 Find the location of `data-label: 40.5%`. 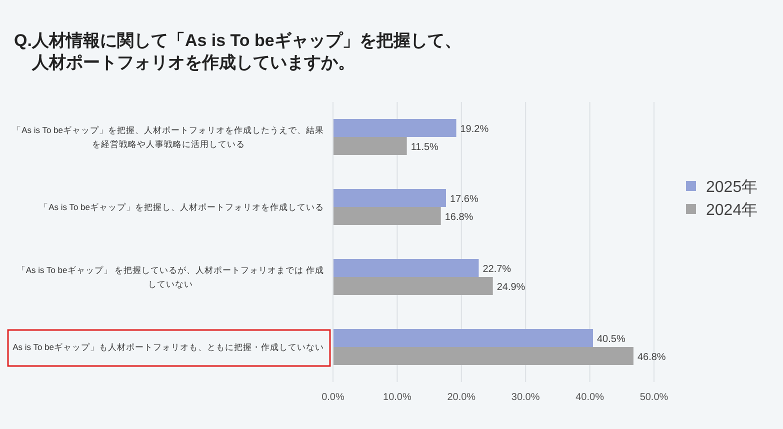

data-label: 40.5% is located at coordinates (611, 339).